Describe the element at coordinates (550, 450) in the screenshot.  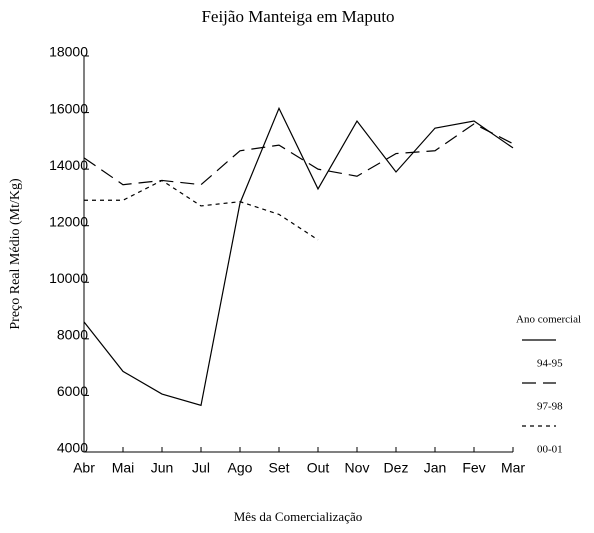
I see `legend-label: 00-01` at that location.